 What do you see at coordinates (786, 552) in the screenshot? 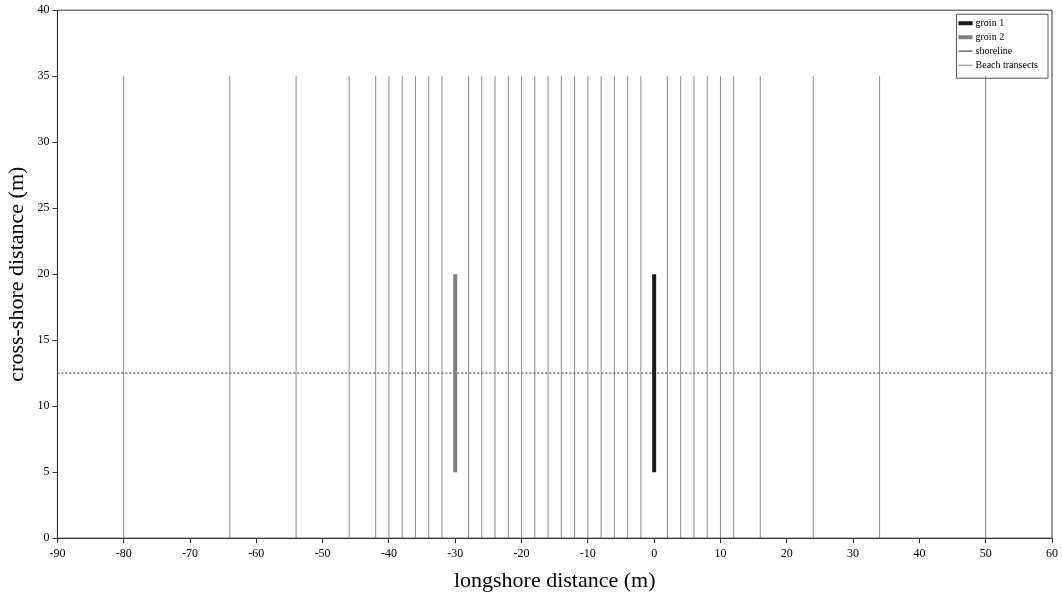
I see `x-tick-label: 20` at bounding box center [786, 552].